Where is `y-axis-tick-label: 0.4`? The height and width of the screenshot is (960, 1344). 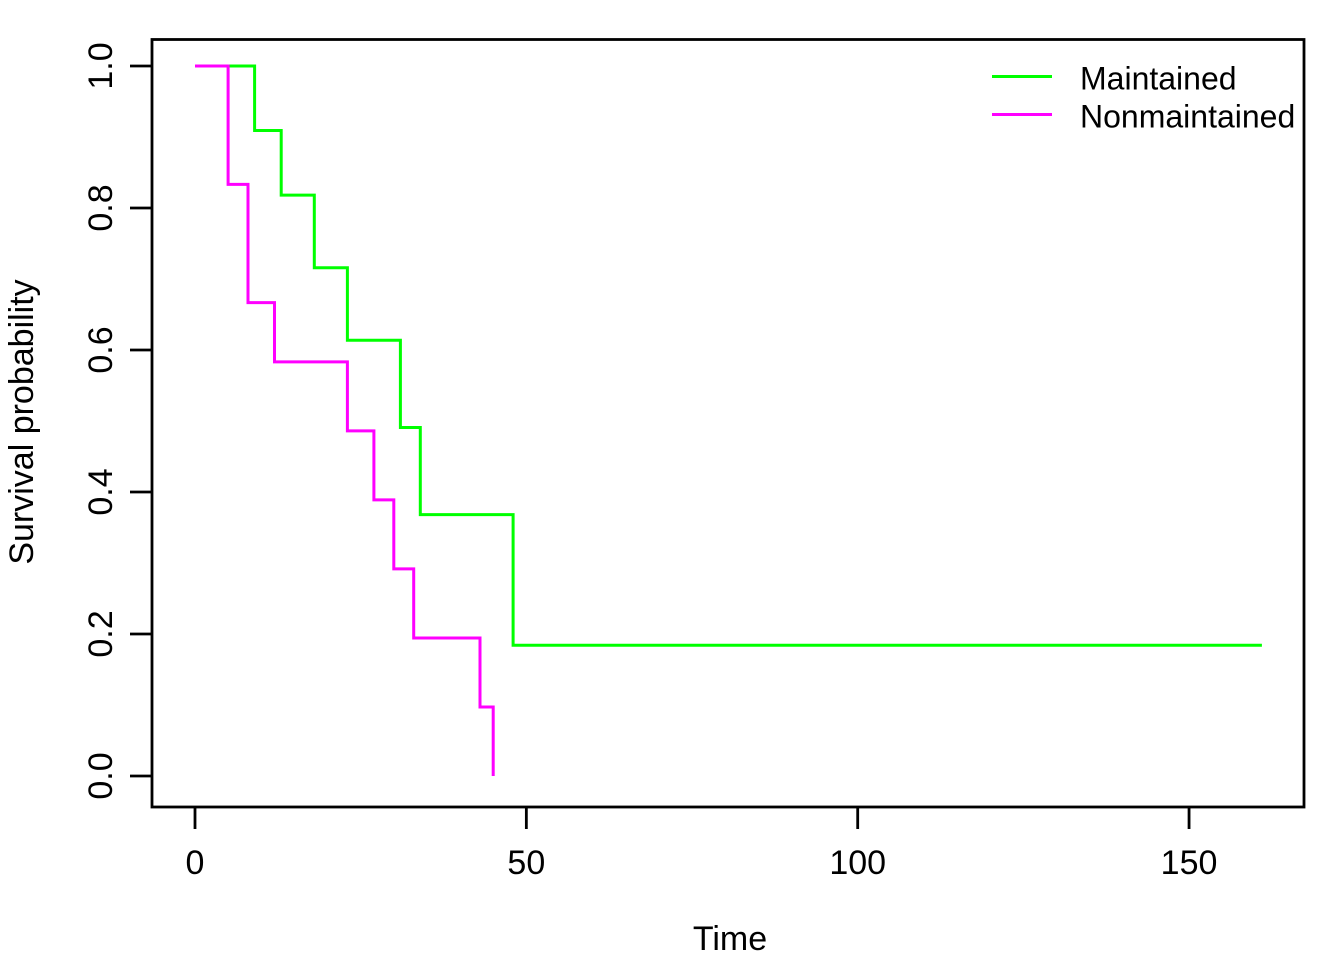 y-axis-tick-label: 0.4 is located at coordinates (101, 491).